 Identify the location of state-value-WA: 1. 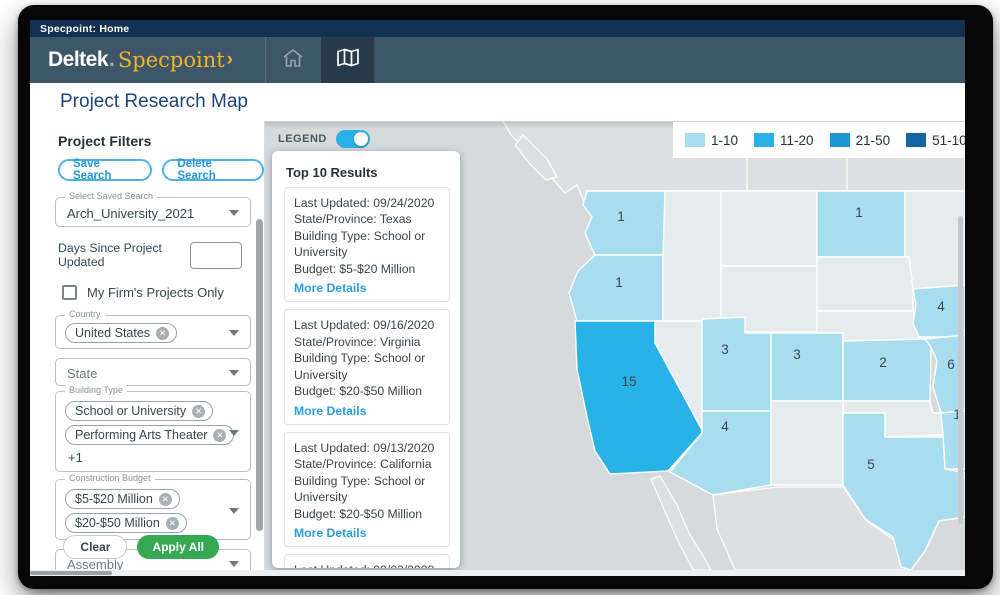
(621, 216).